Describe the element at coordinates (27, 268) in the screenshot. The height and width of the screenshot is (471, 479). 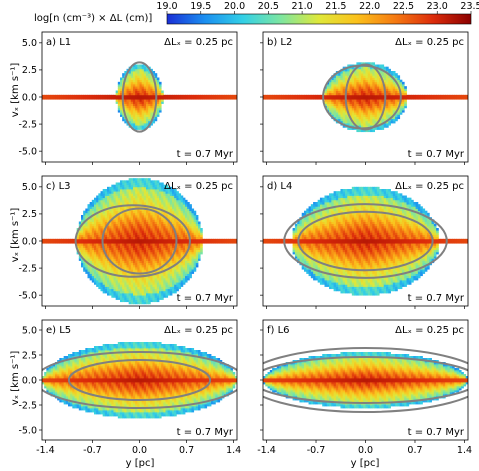
I see `y-tick-label: -2.5` at that location.